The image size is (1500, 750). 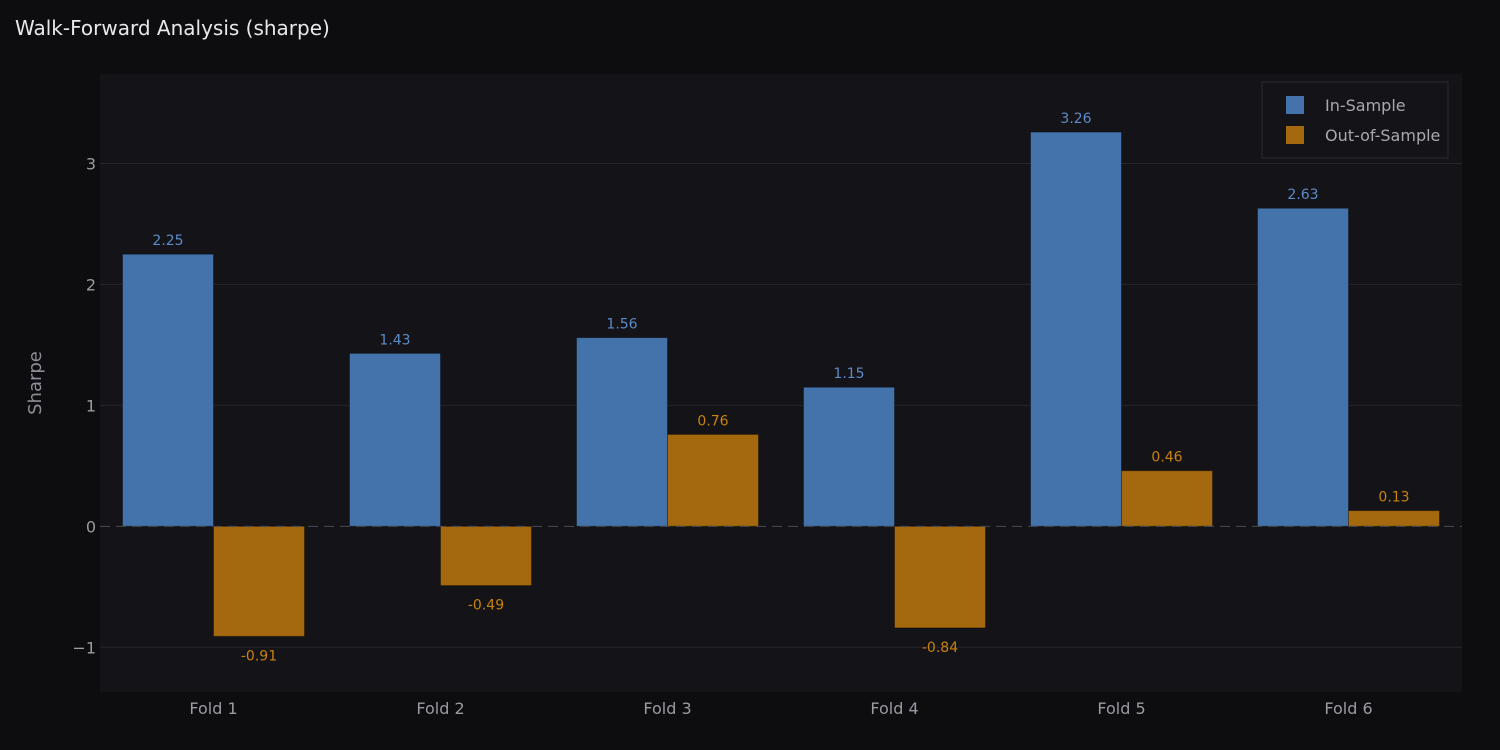 I want to click on legend-label: Out-of-Sample, so click(x=1382, y=135).